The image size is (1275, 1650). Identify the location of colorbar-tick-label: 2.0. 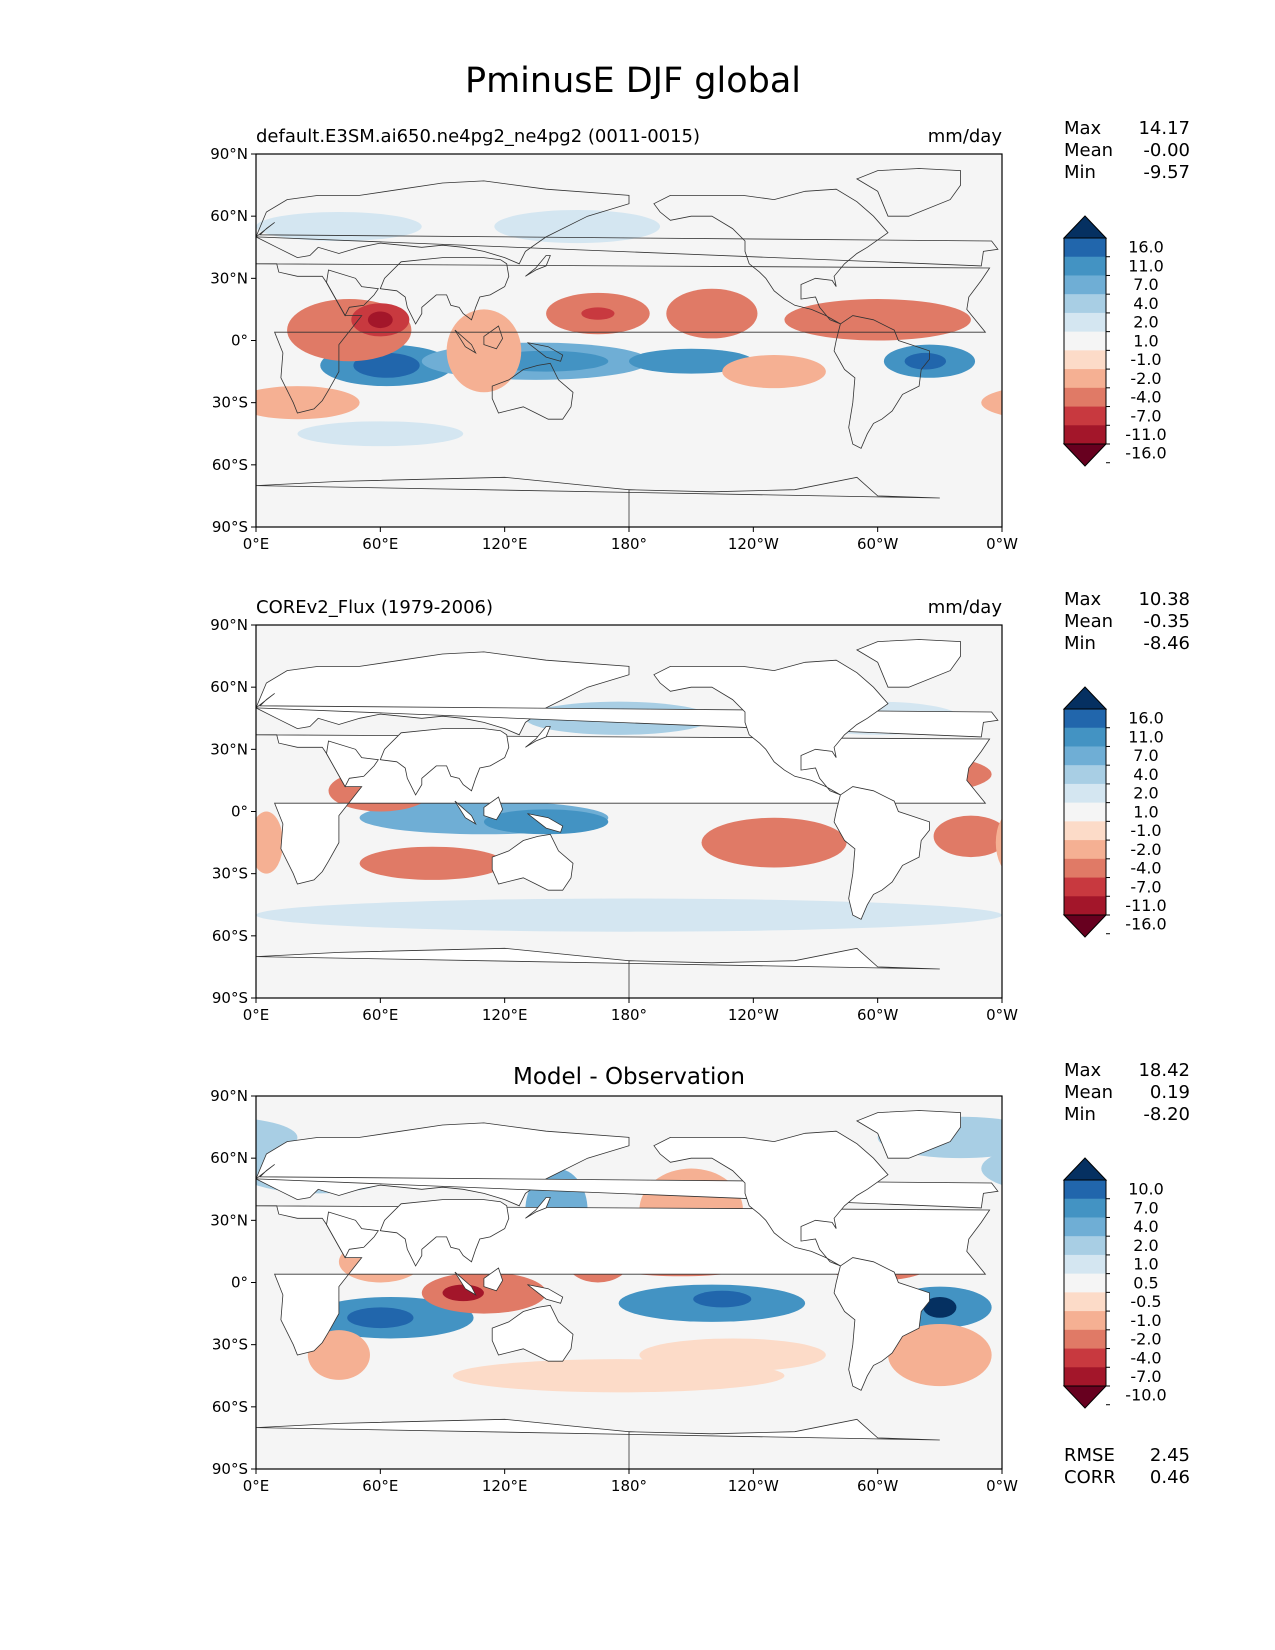
(1145, 322).